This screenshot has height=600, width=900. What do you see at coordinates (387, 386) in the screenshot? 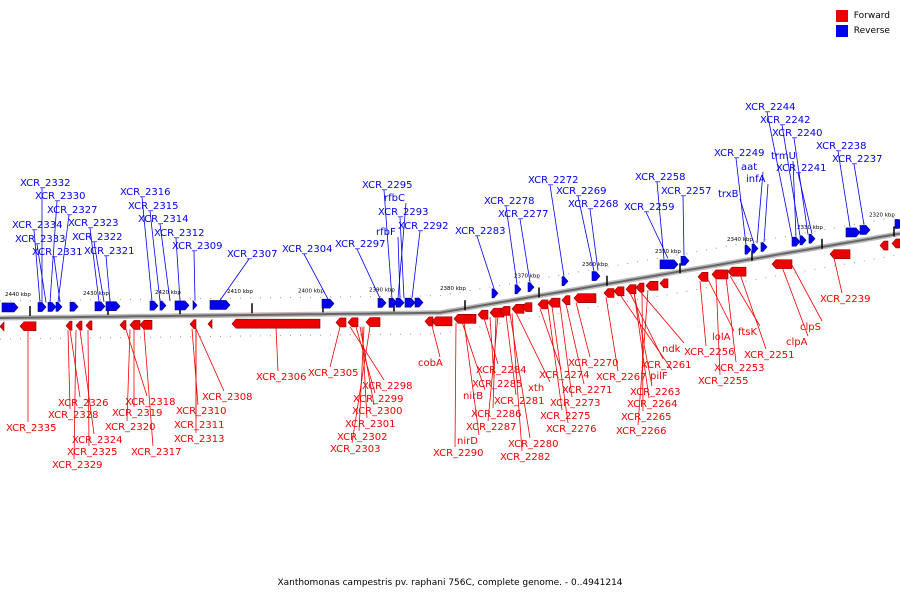
I see `forward-gene-label: XCR_2298` at bounding box center [387, 386].